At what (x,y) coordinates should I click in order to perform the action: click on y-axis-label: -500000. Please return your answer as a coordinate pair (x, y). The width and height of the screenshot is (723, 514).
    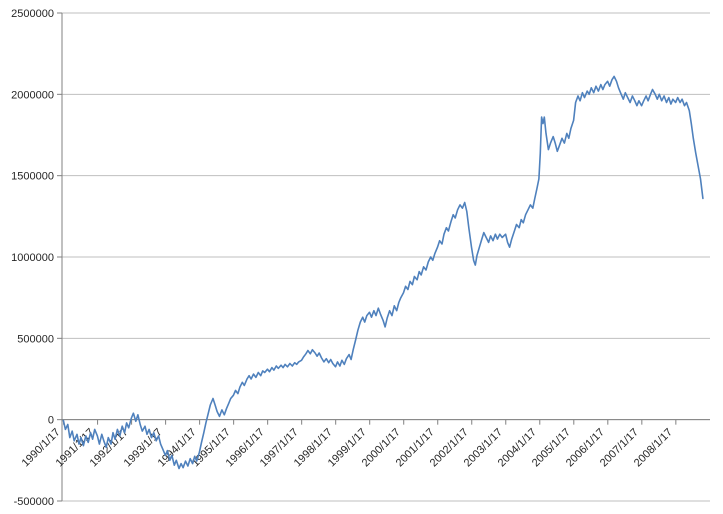
    Looking at the image, I should click on (34, 502).